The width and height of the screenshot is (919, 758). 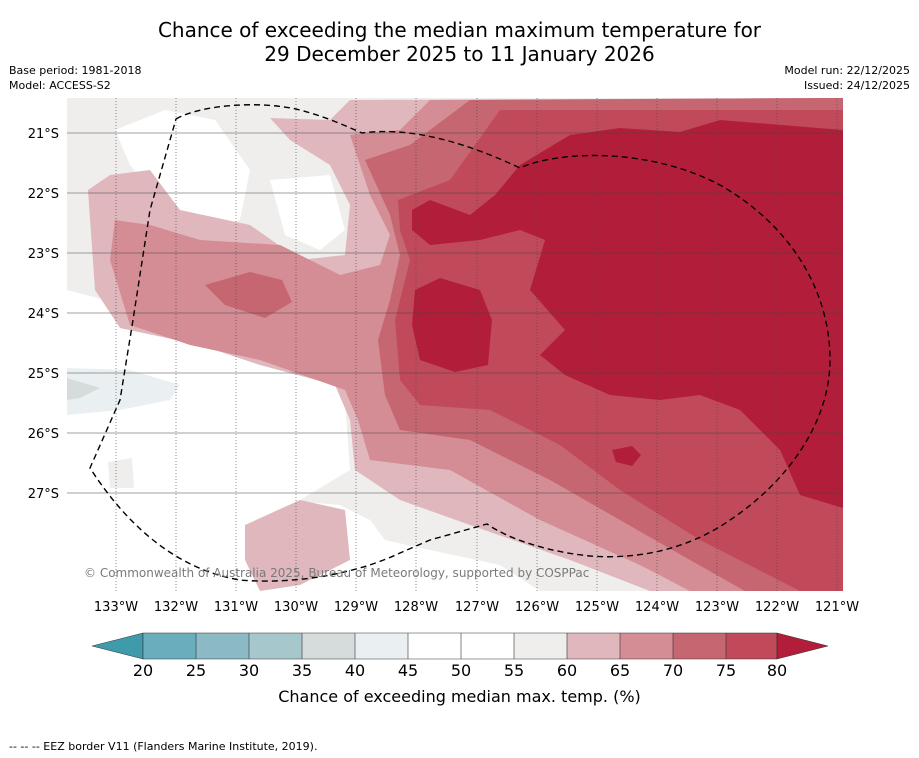 I want to click on colorbar-tick: 35, so click(x=302, y=670).